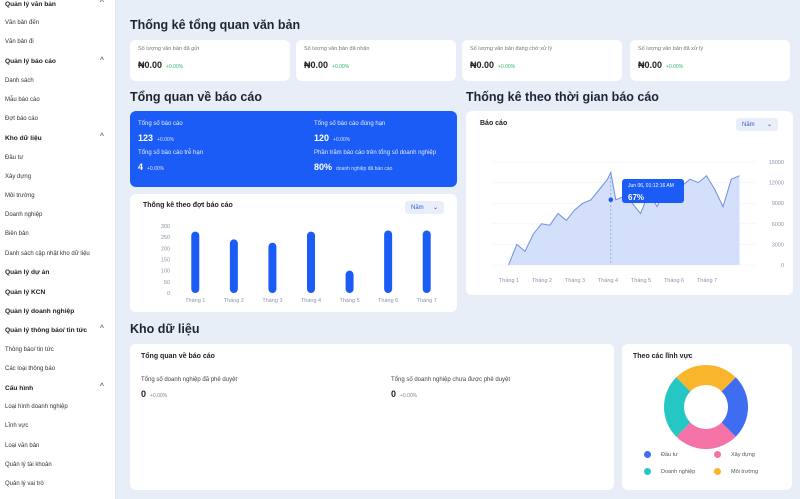 The image size is (800, 499). What do you see at coordinates (57, 177) in the screenshot?
I see `sidebar-item: Xây dựng` at bounding box center [57, 177].